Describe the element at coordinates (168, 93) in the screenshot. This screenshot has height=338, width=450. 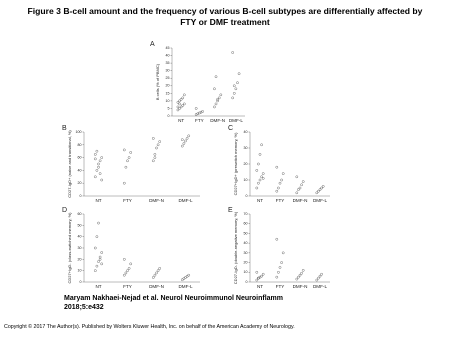
I see `y-tick-label: 15` at that location.